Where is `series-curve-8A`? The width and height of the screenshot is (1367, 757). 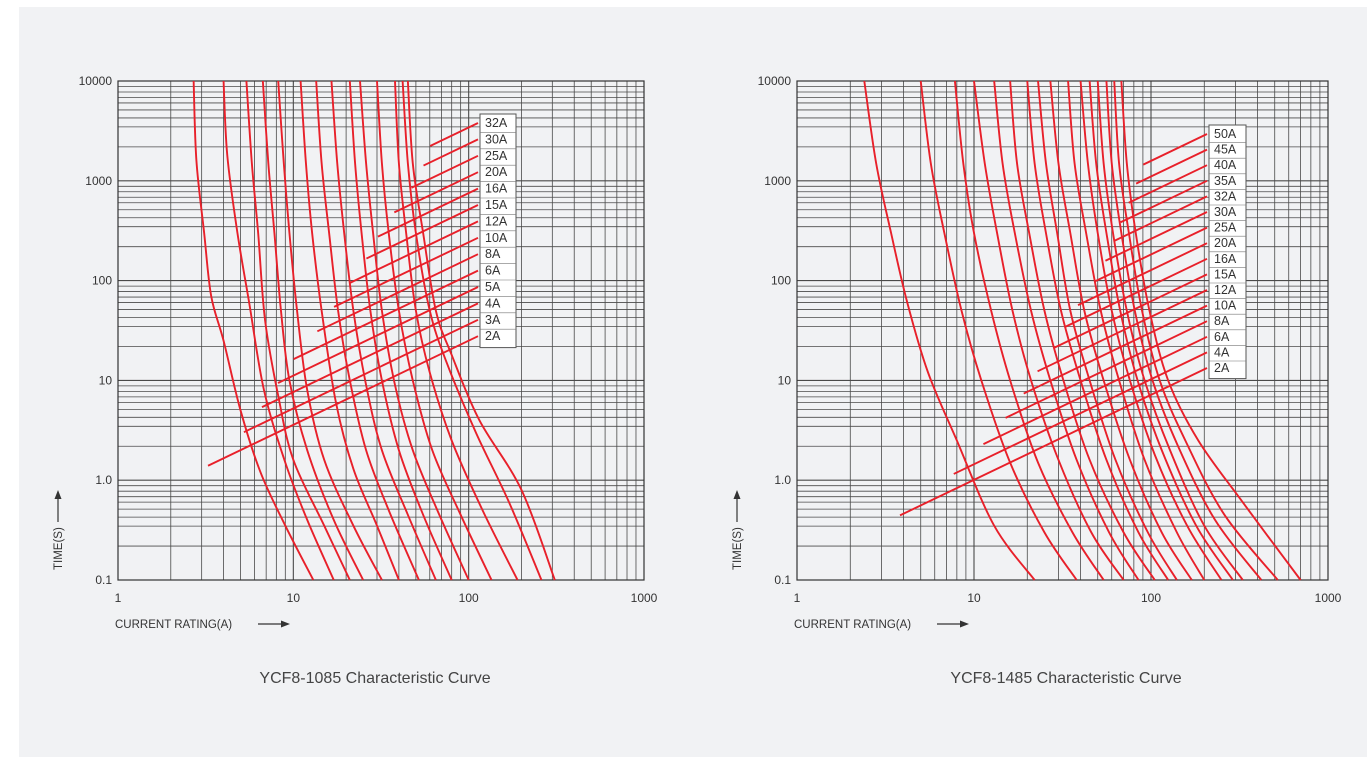 series-curve-8A is located at coordinates (1049, 330).